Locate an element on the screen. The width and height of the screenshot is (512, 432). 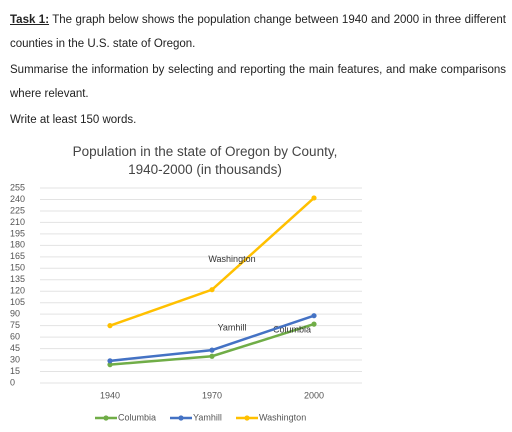
y-tick-label: 255 is located at coordinates (17, 187).